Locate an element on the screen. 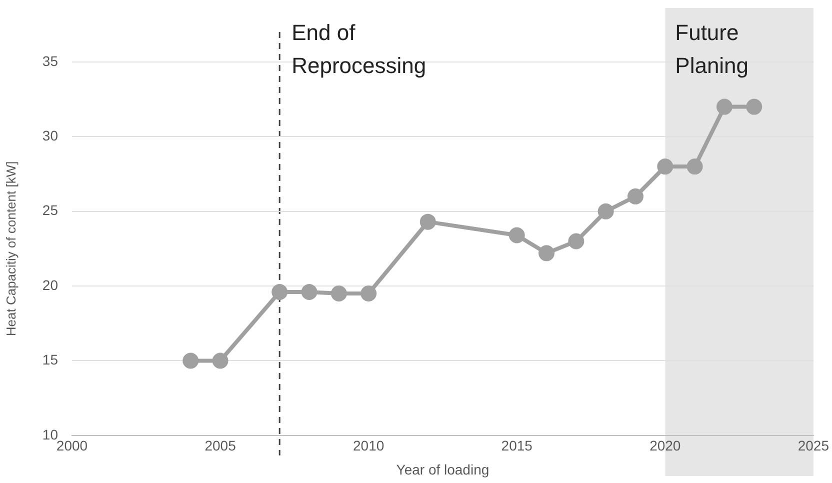 The image size is (832, 483). band-label: Future Planing is located at coordinates (712, 49).